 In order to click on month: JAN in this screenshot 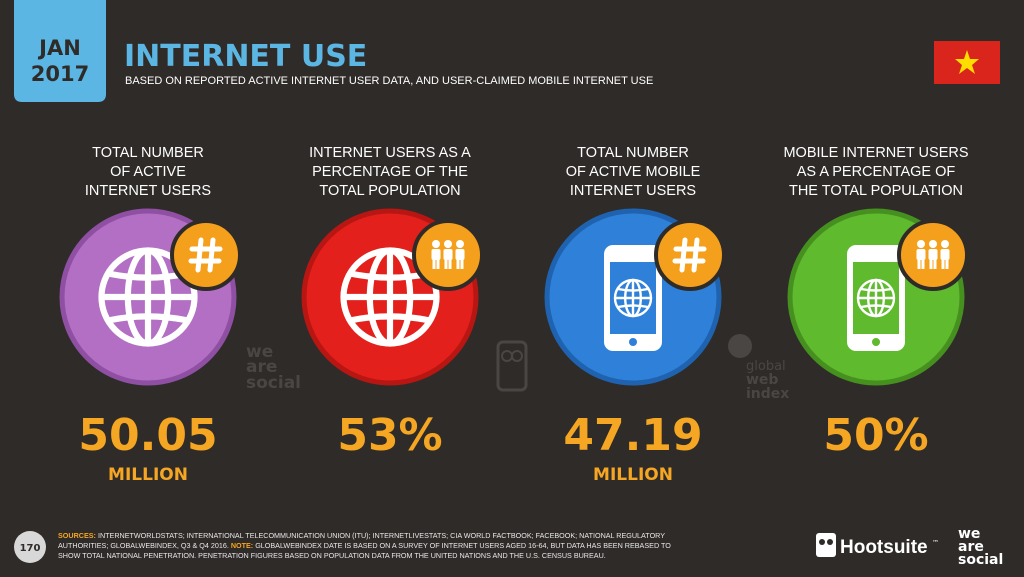, I will do `click(59, 48)`.